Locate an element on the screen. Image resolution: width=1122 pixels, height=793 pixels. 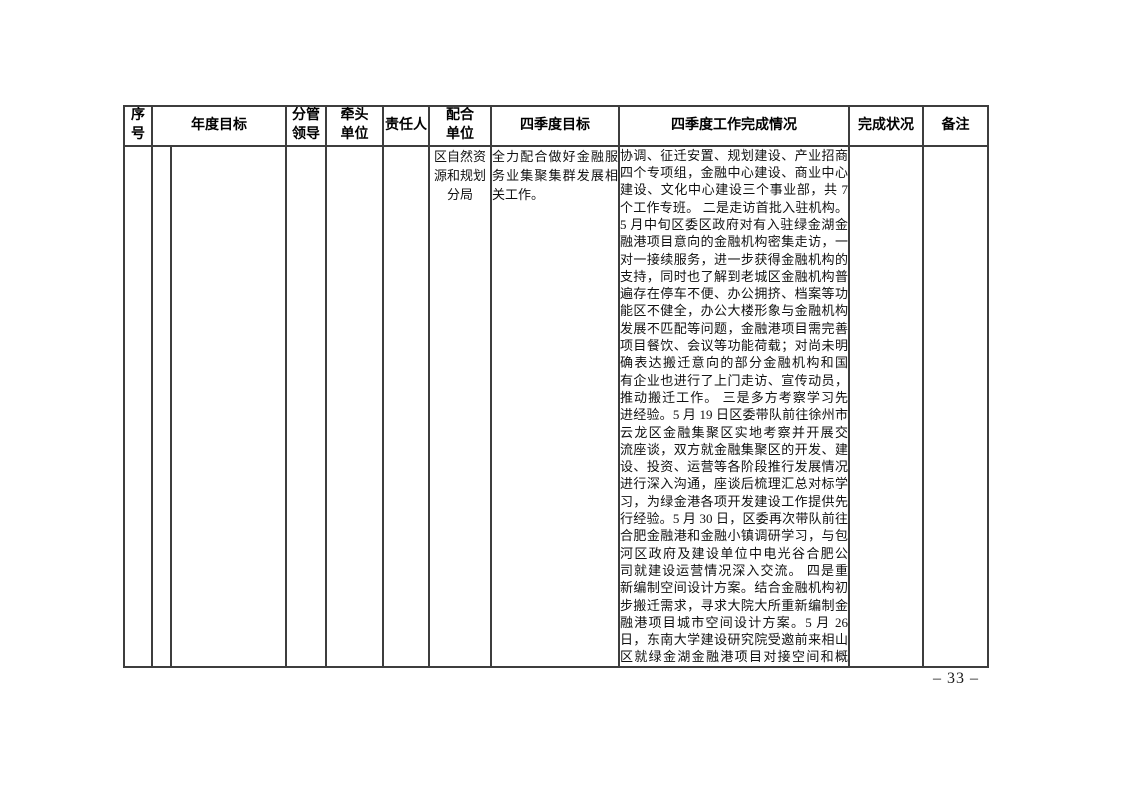
text-line: 合肥金融港和金融小镇调研学习，与包 is located at coordinates (734, 536).